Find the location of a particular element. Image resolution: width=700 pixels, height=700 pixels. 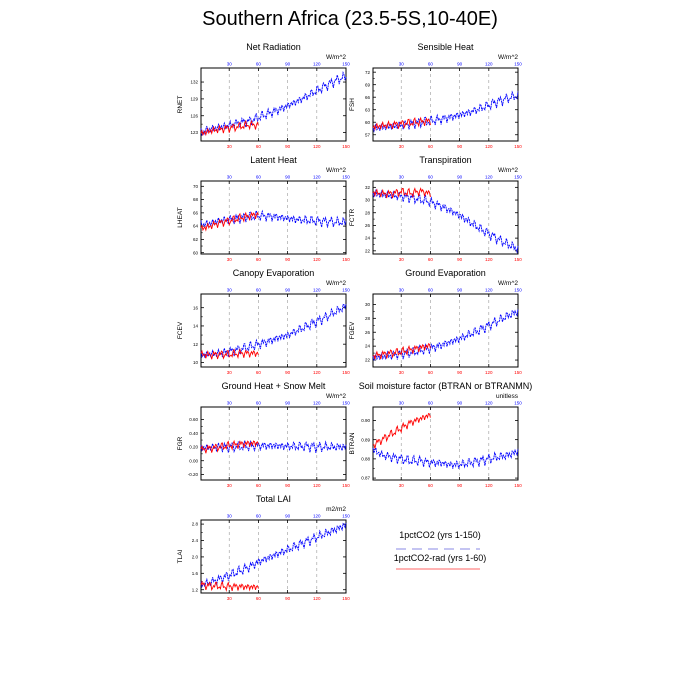

y-tick-label: 30 is located at coordinates (368, 200).